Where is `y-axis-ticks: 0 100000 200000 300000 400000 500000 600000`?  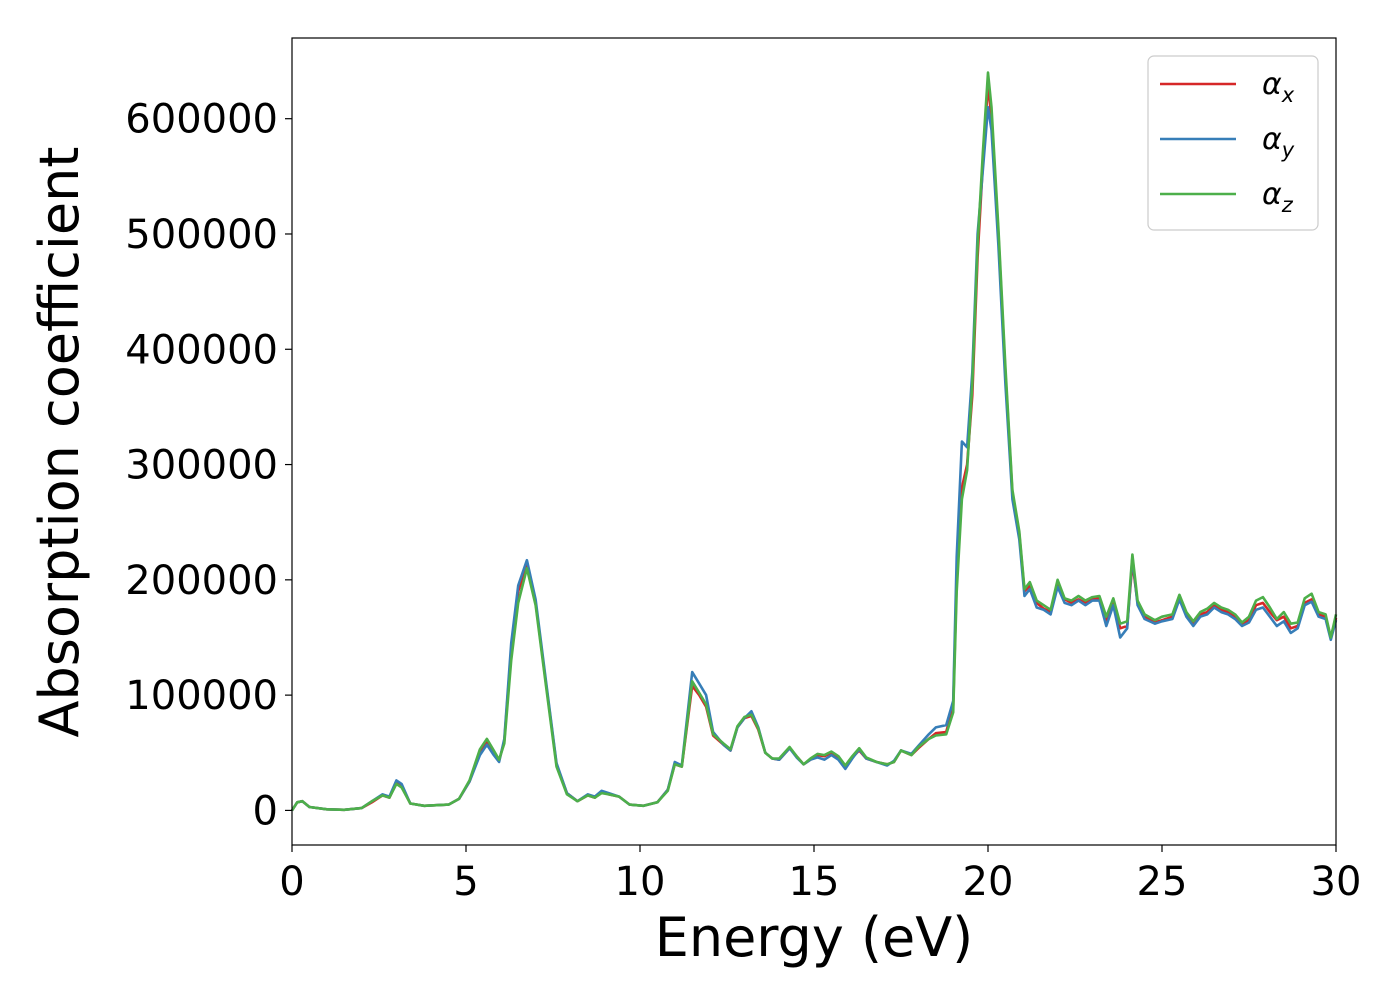 y-axis-ticks: 0 100000 200000 300000 400000 500000 600000 is located at coordinates (208, 465).